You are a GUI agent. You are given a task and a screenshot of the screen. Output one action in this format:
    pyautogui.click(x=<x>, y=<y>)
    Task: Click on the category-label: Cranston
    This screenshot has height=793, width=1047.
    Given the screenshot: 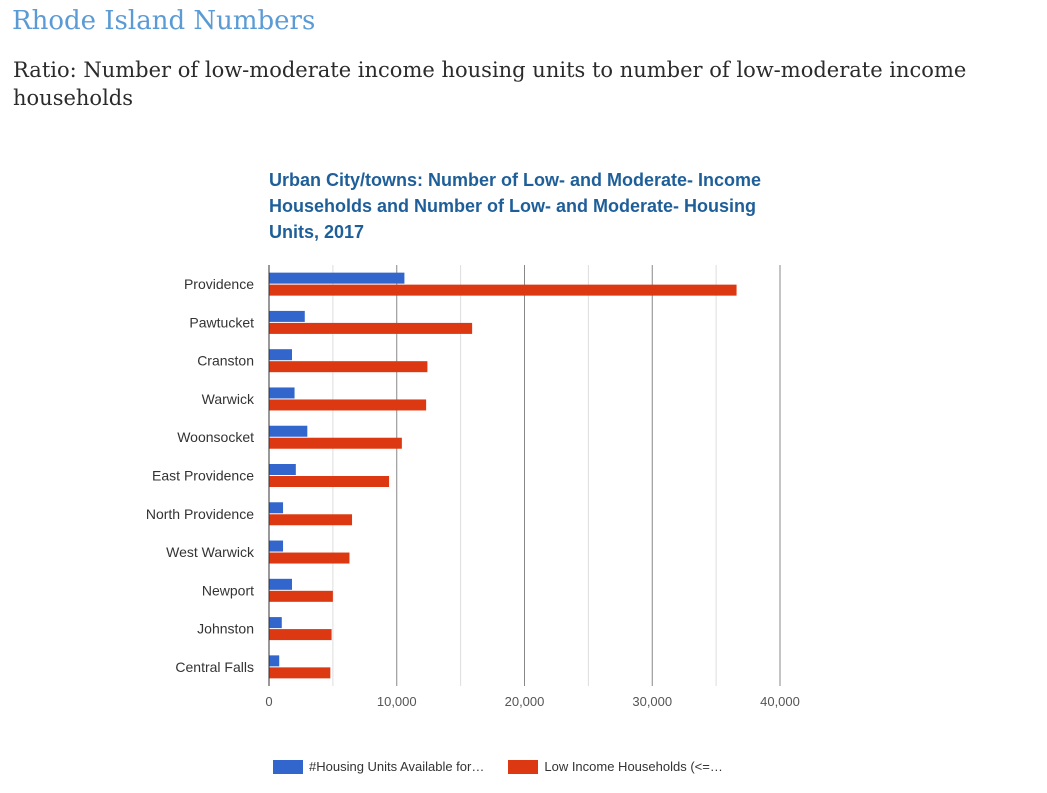 What is the action you would take?
    pyautogui.click(x=225, y=361)
    